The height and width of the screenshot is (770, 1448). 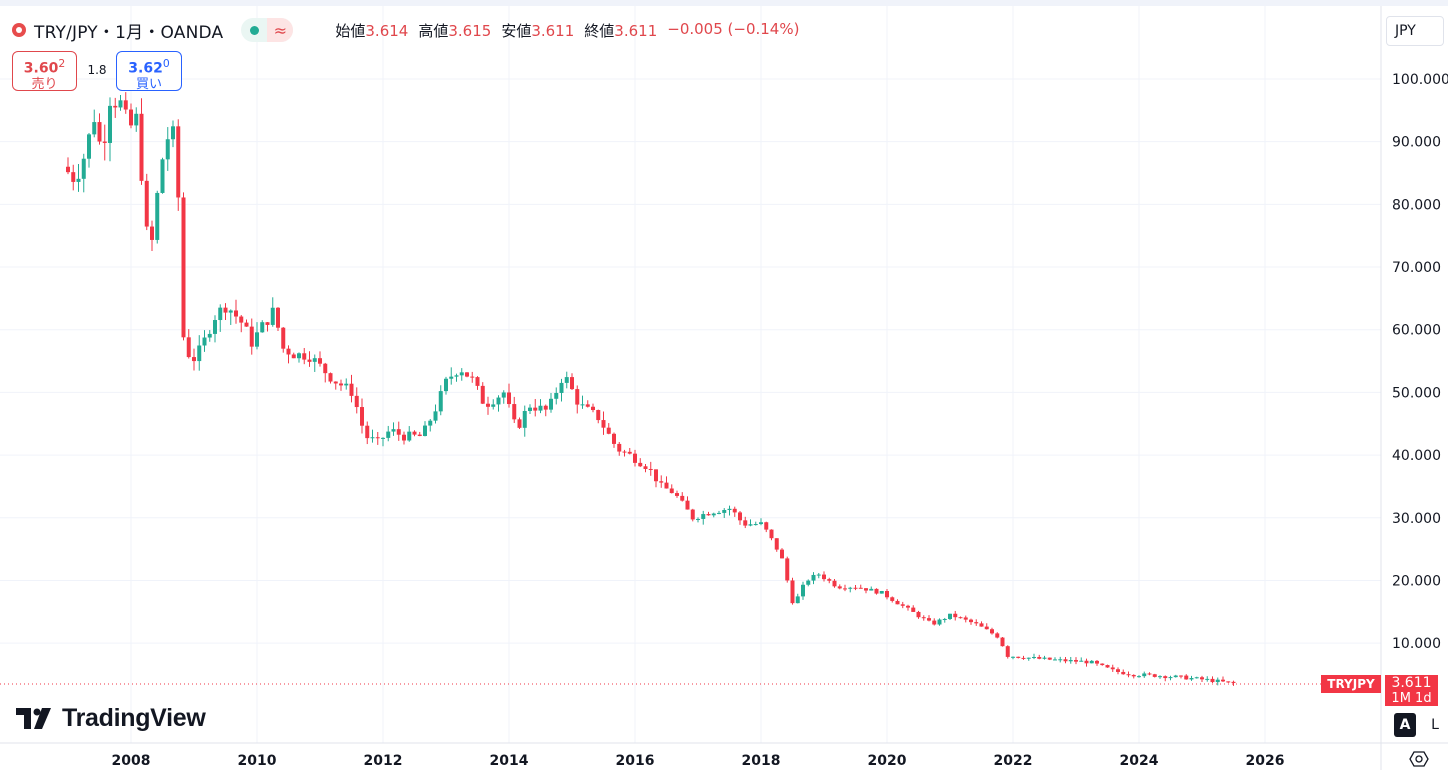 What do you see at coordinates (134, 718) in the screenshot?
I see `tradingview-brand-text: TradingView` at bounding box center [134, 718].